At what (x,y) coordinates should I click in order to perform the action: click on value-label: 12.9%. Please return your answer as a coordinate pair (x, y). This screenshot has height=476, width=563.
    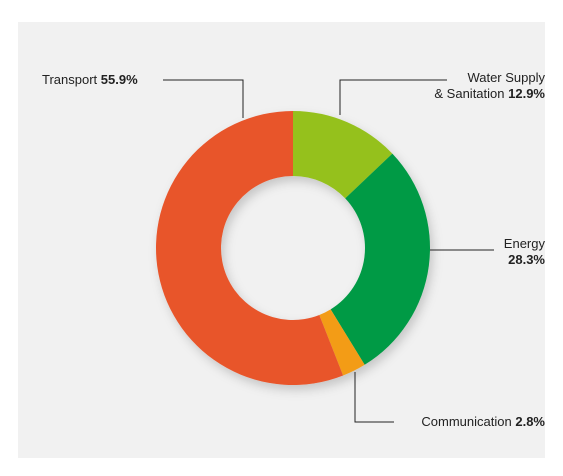
    Looking at the image, I should click on (526, 93).